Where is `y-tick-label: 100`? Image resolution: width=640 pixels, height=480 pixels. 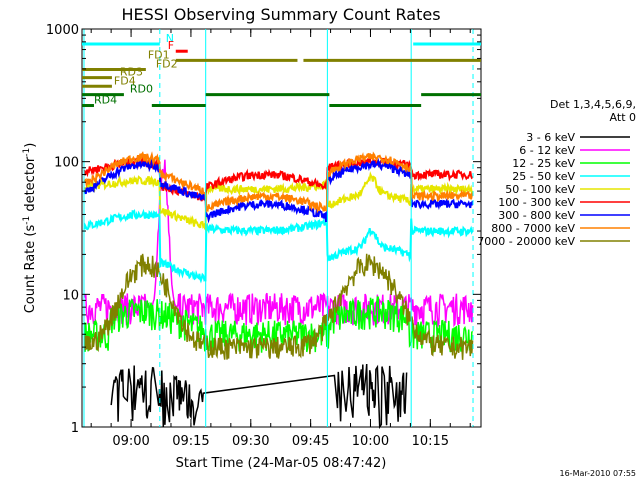 y-tick-label: 100 is located at coordinates (66, 163).